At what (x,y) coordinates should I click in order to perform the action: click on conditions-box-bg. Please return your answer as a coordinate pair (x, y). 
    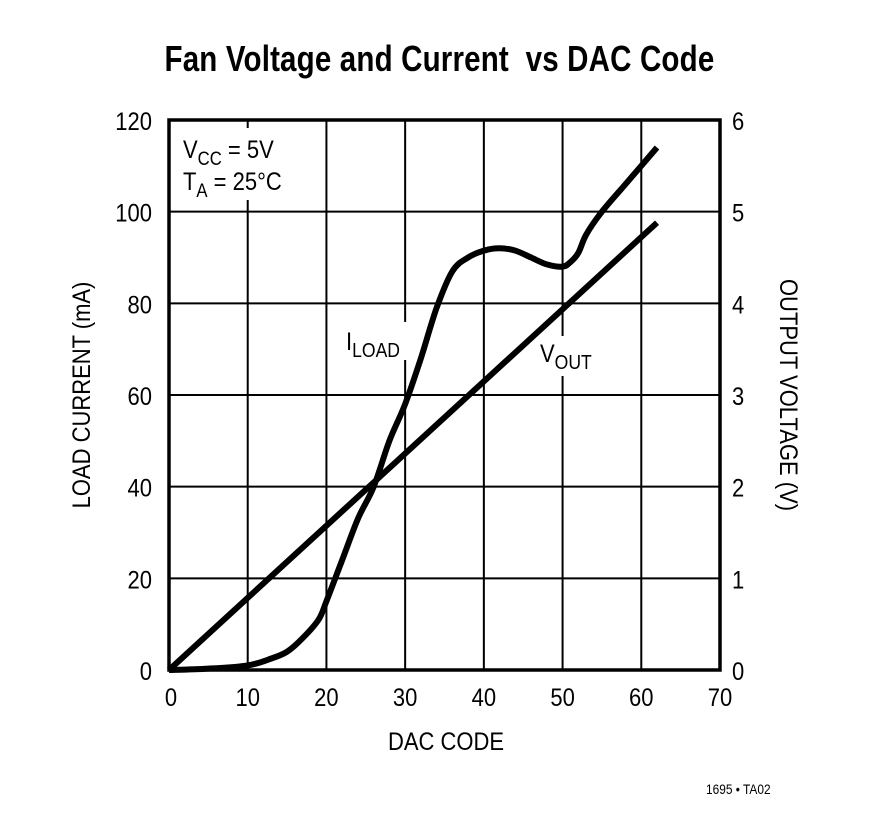
    Looking at the image, I should click on (248, 164).